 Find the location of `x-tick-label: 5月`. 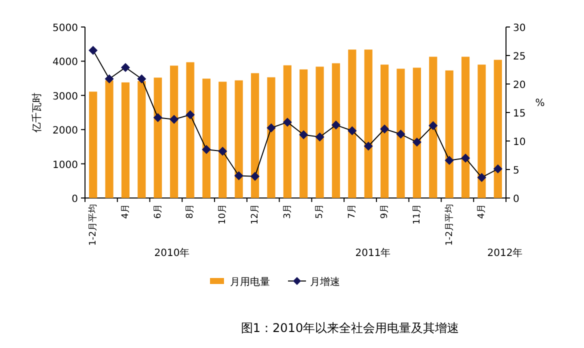

x-tick-label: 5月 is located at coordinates (320, 211).